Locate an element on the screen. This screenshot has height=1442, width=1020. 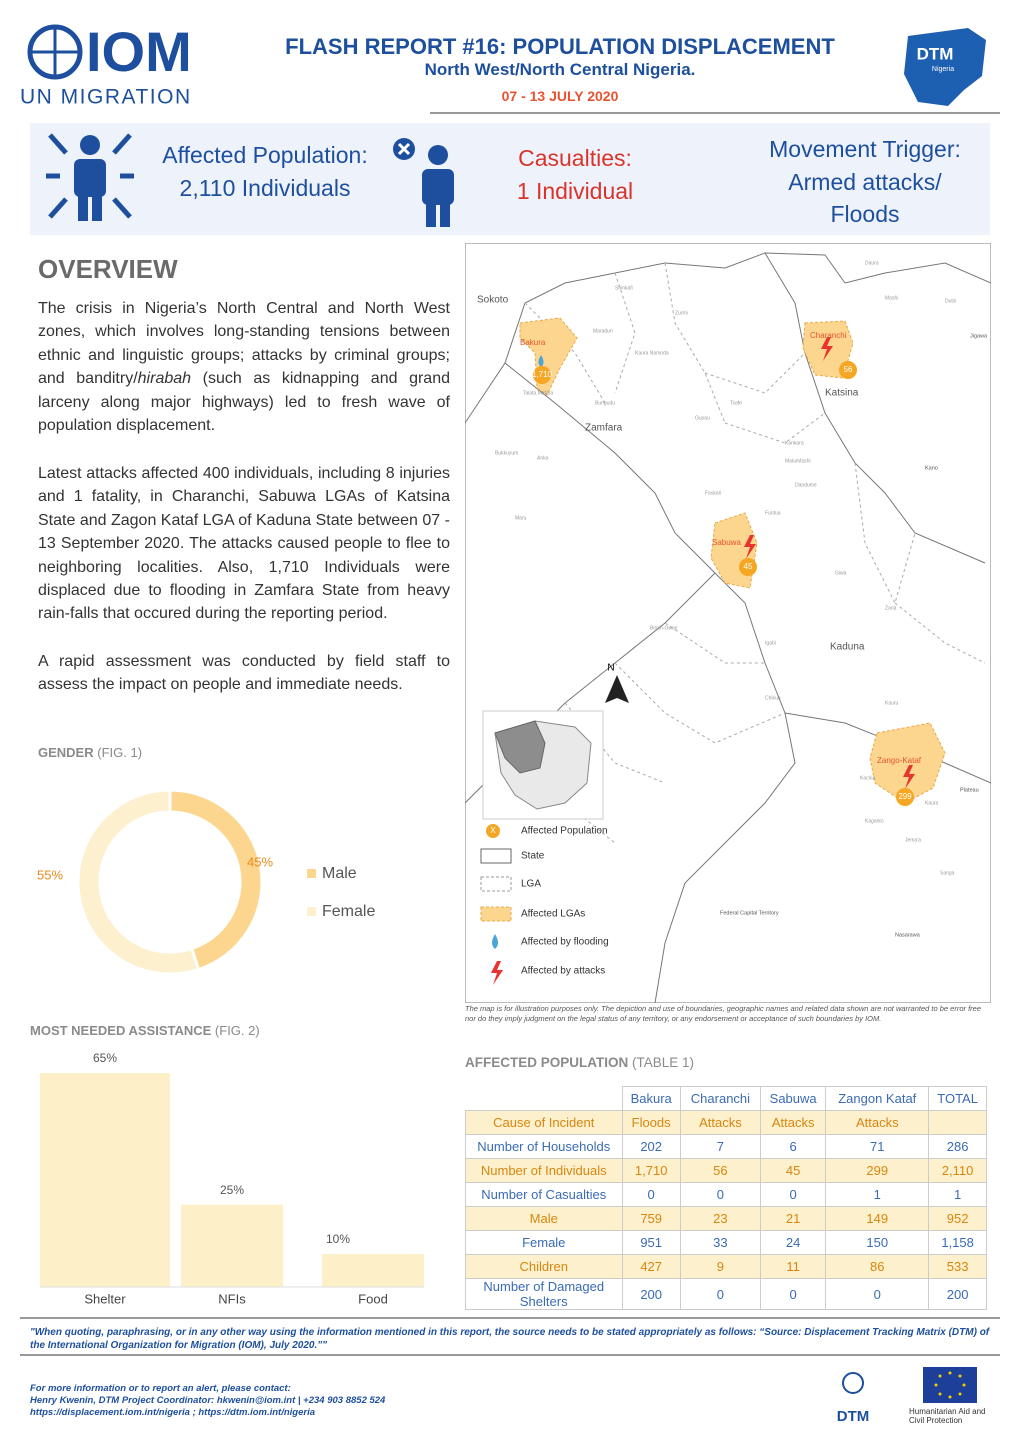
header-cell is located at coordinates (543, 1098).